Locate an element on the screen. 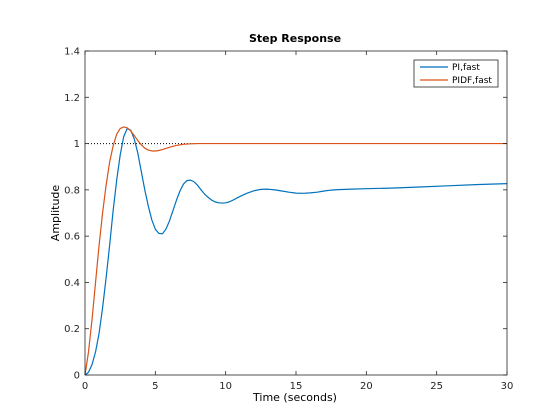 This screenshot has height=420, width=560. legend-box is located at coordinates (456, 73).